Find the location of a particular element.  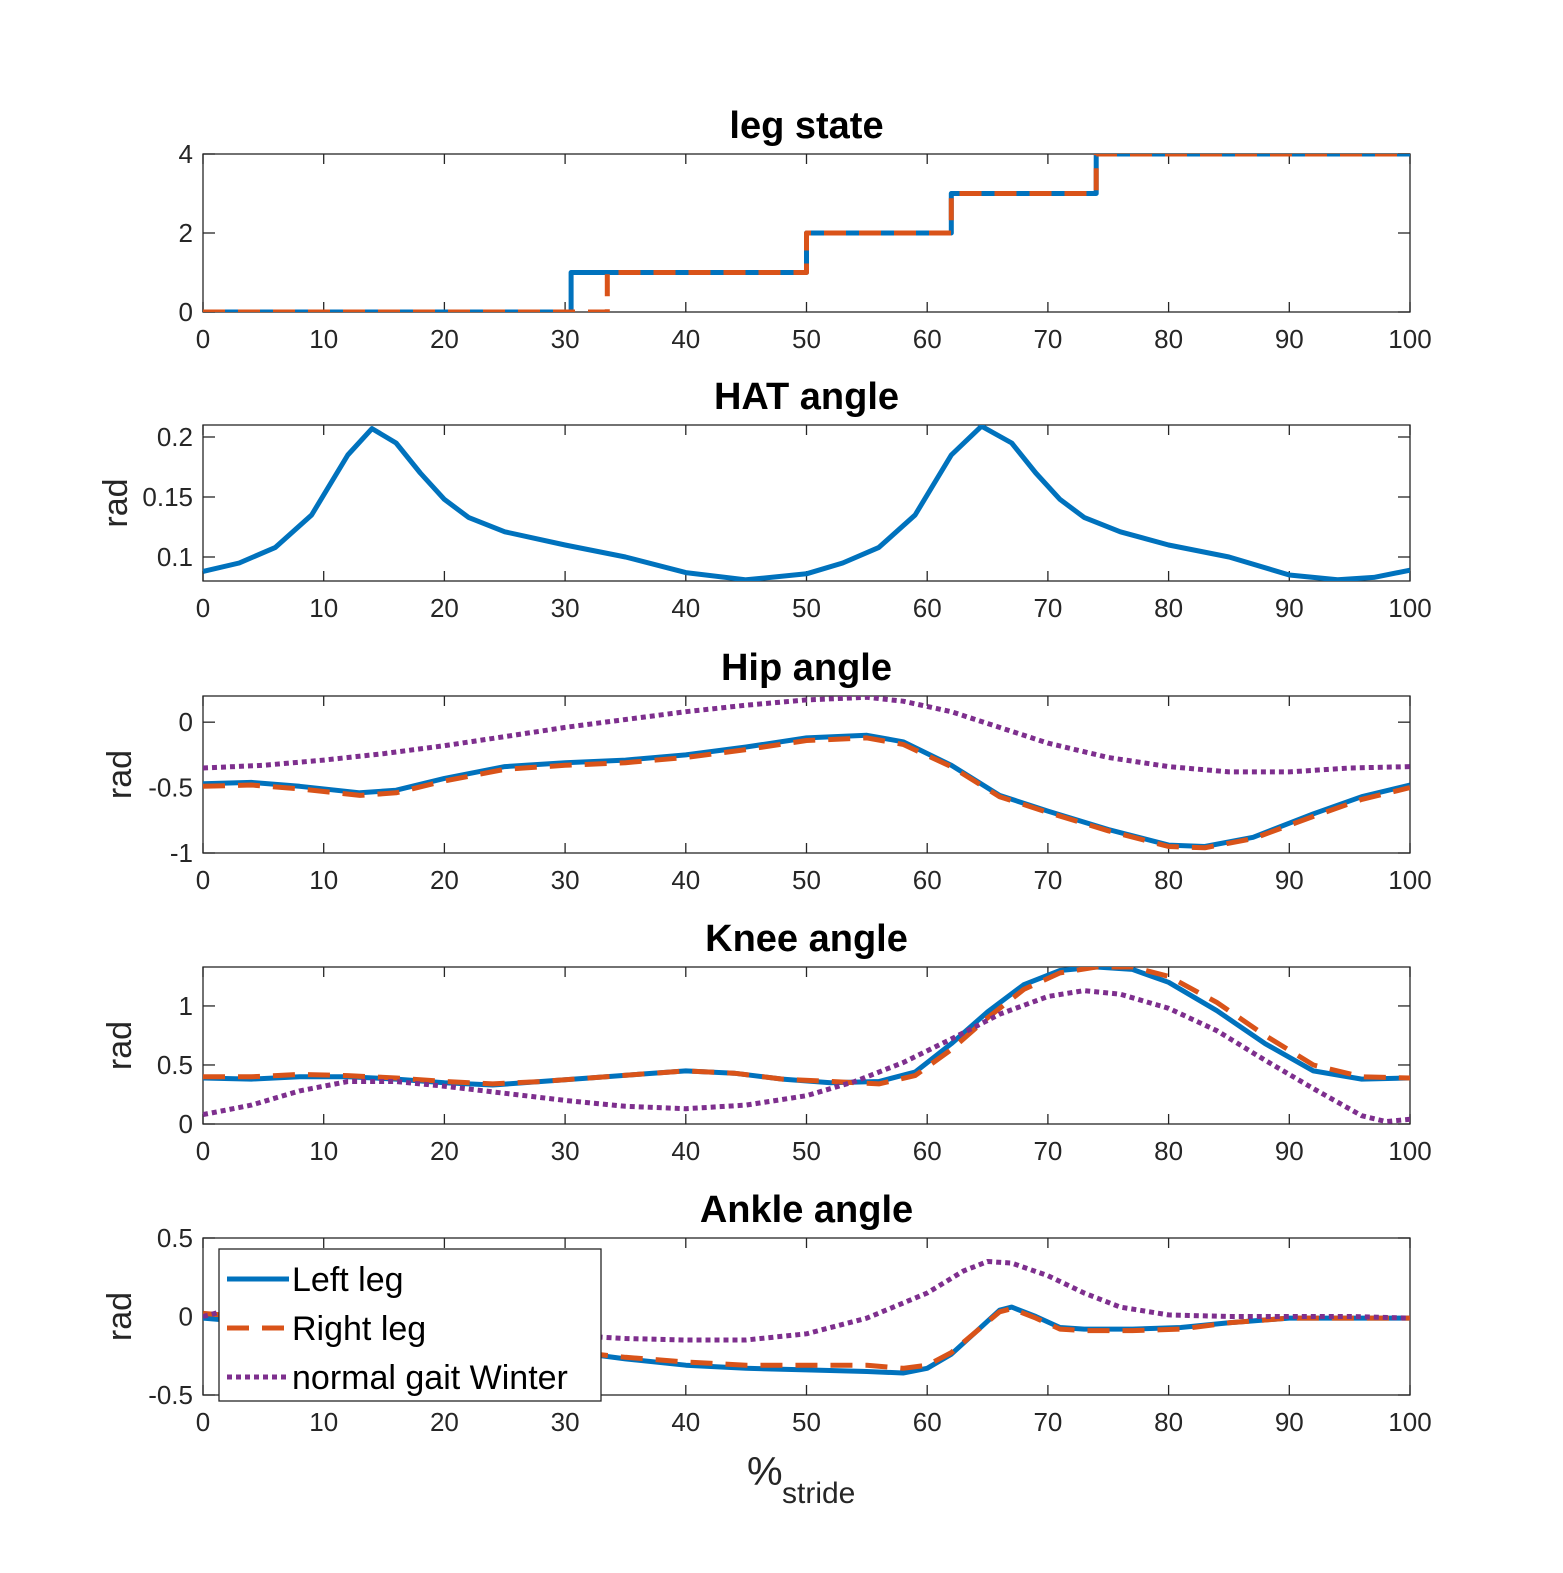

panel-title: leg state is located at coordinates (806, 126).